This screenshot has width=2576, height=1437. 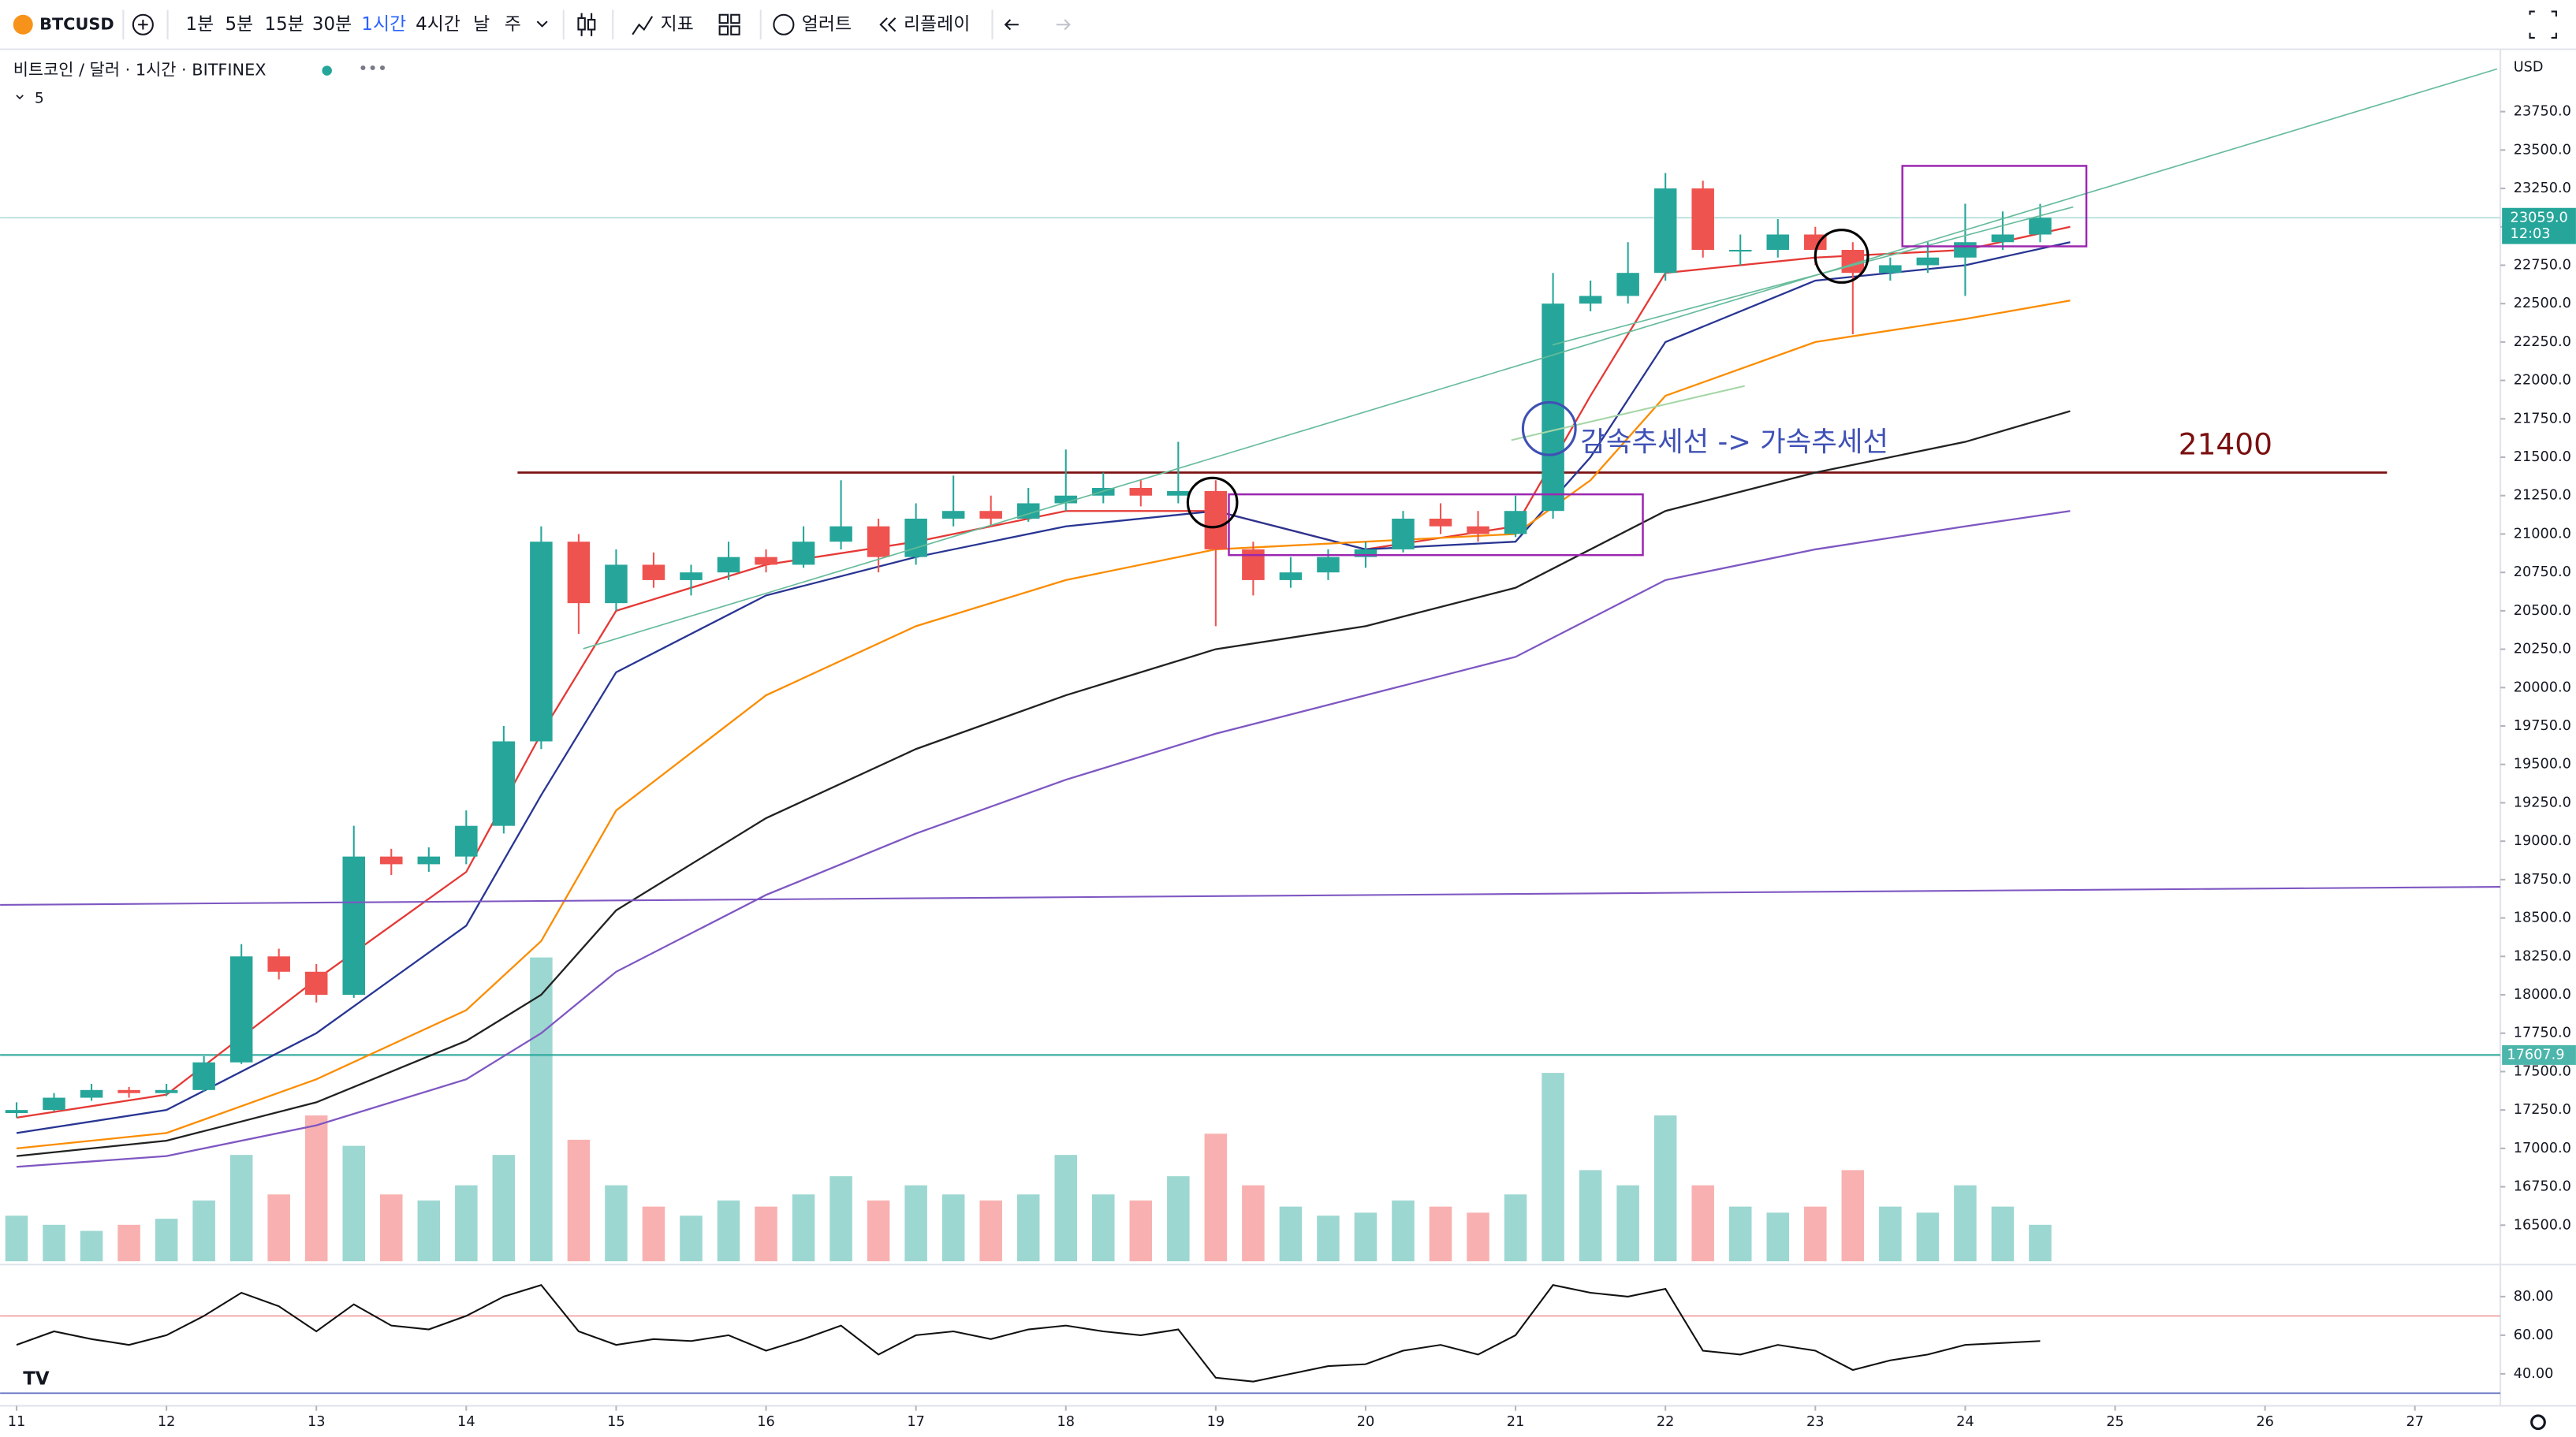 What do you see at coordinates (677, 24) in the screenshot?
I see `indicators-button: 지표` at bounding box center [677, 24].